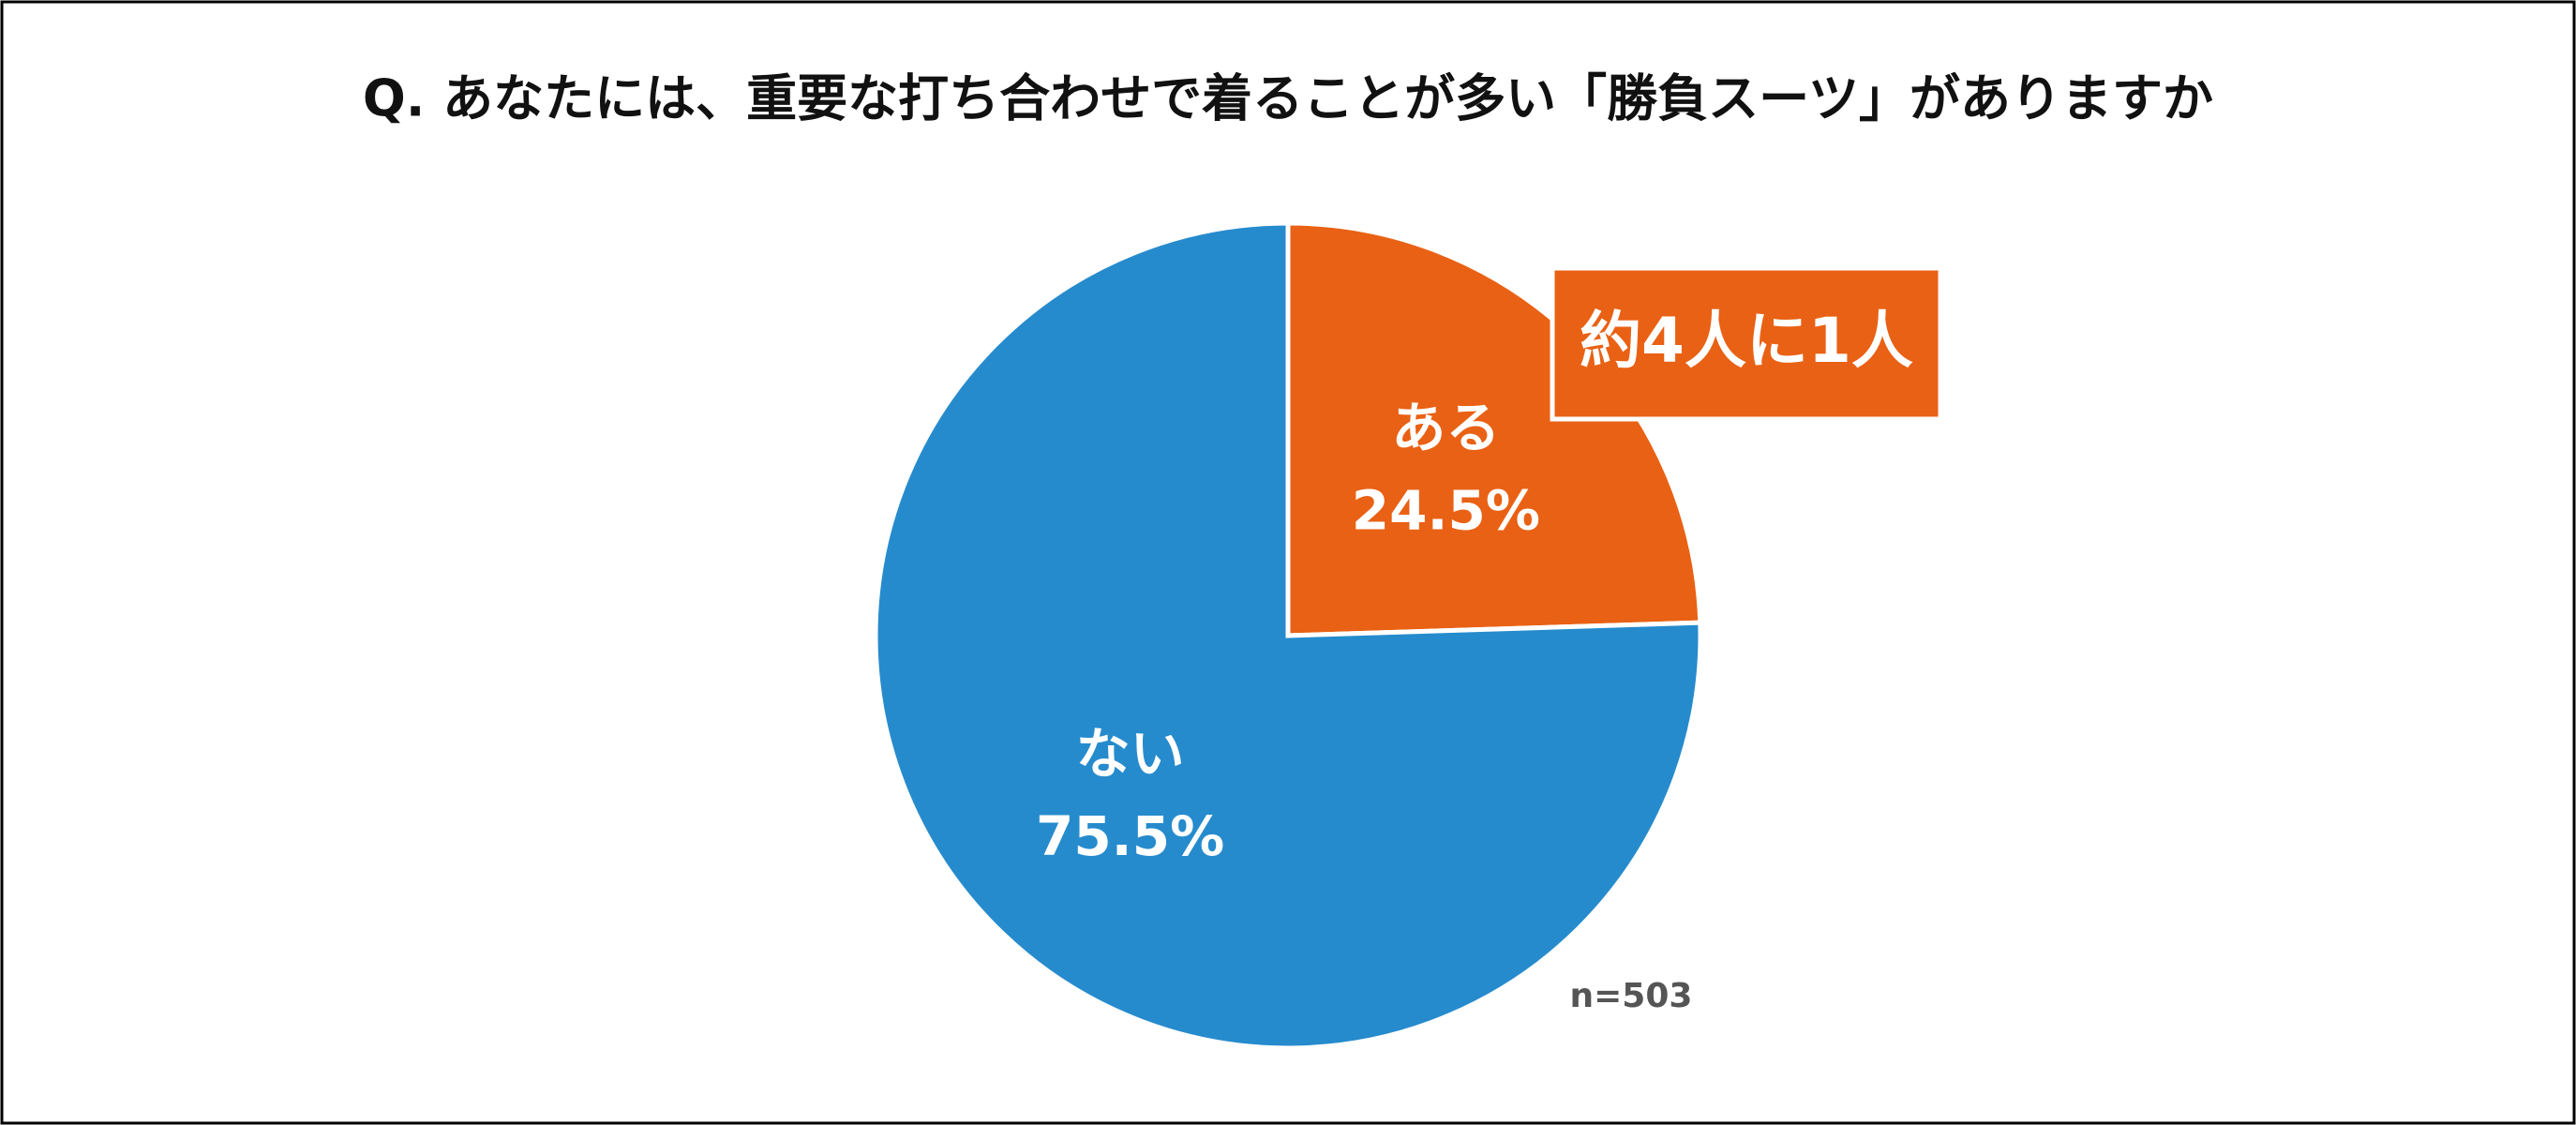 The height and width of the screenshot is (1125, 2576). What do you see at coordinates (1446, 510) in the screenshot?
I see `slice-value-label: 24.5%` at bounding box center [1446, 510].